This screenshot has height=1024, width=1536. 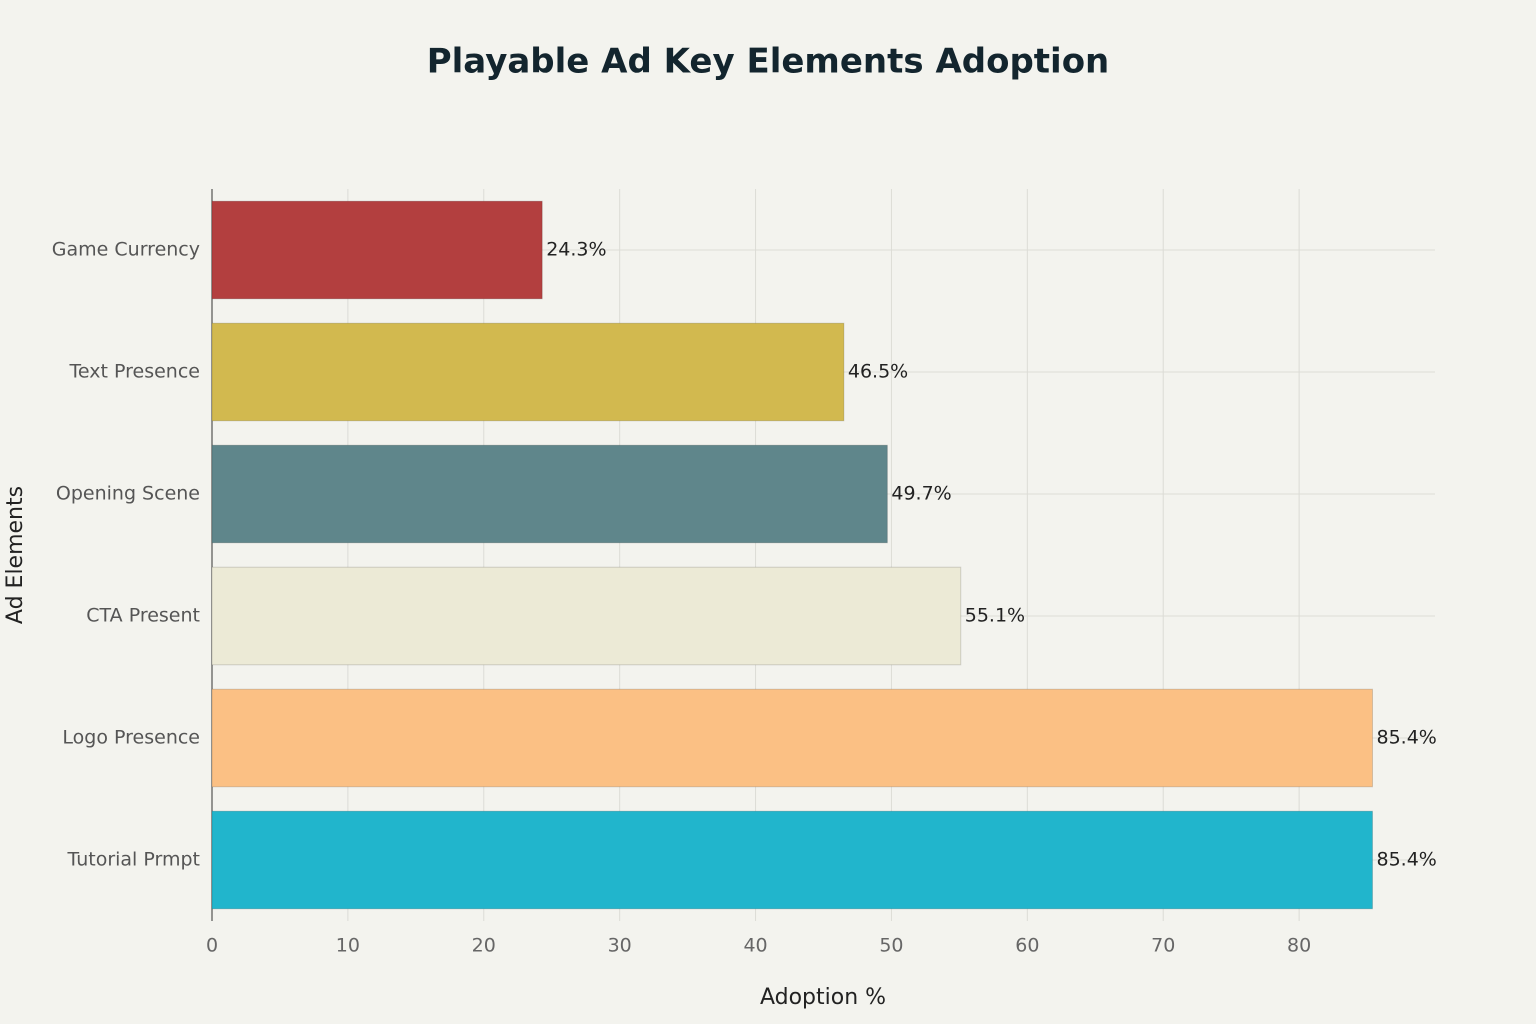 I want to click on y-tick-label: Tutorial Prmpt, so click(x=133, y=860).